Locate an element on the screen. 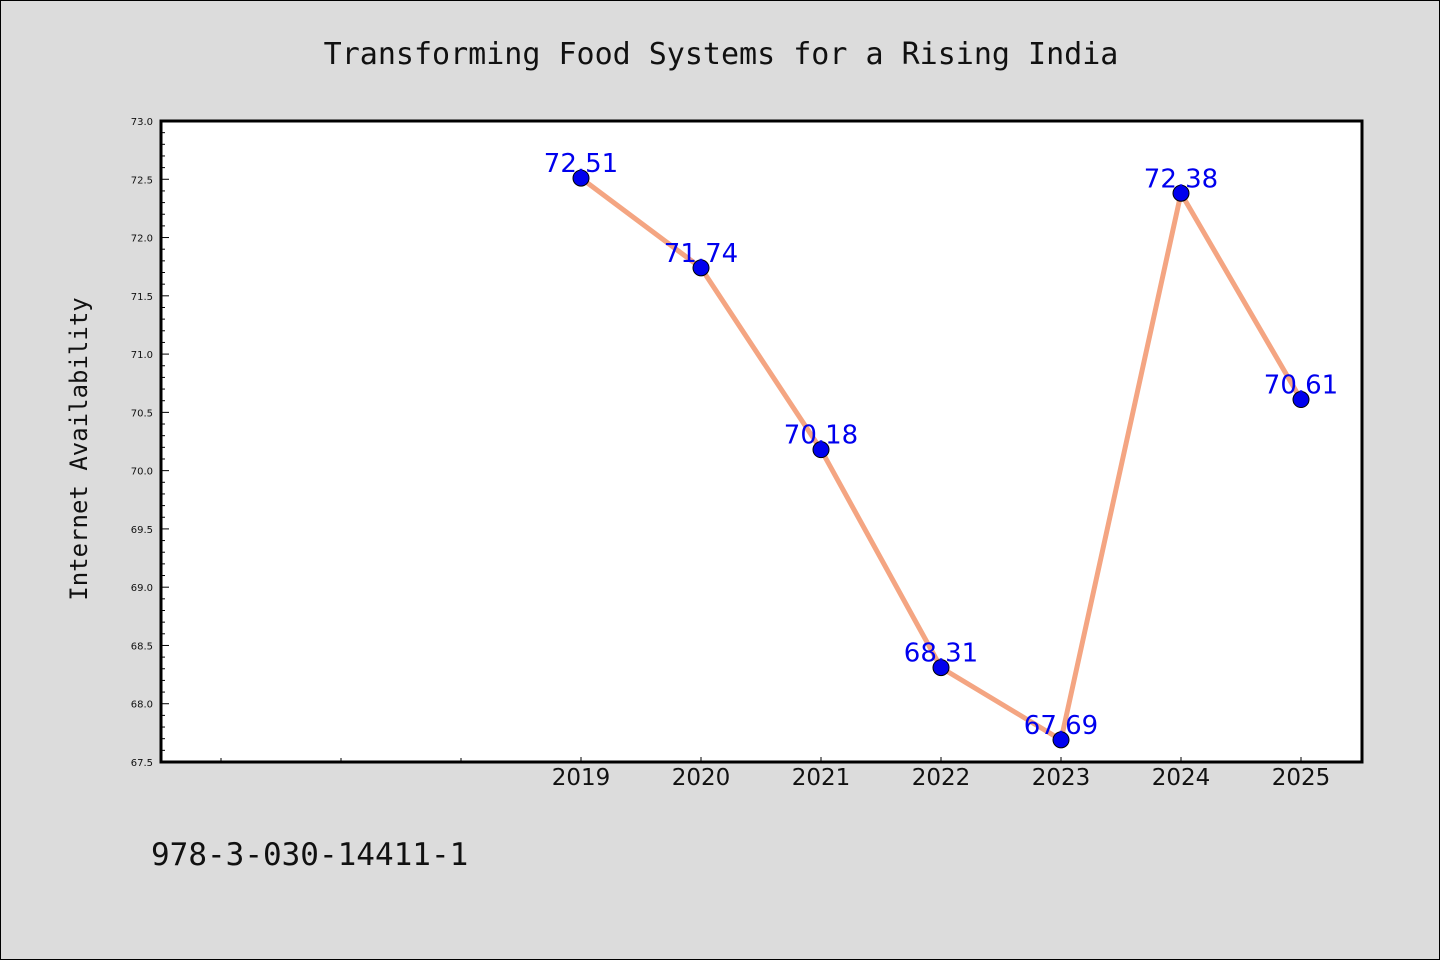 Image resolution: width=1440 pixels, height=960 pixels. y-tick-label: 71.5 is located at coordinates (142, 297).